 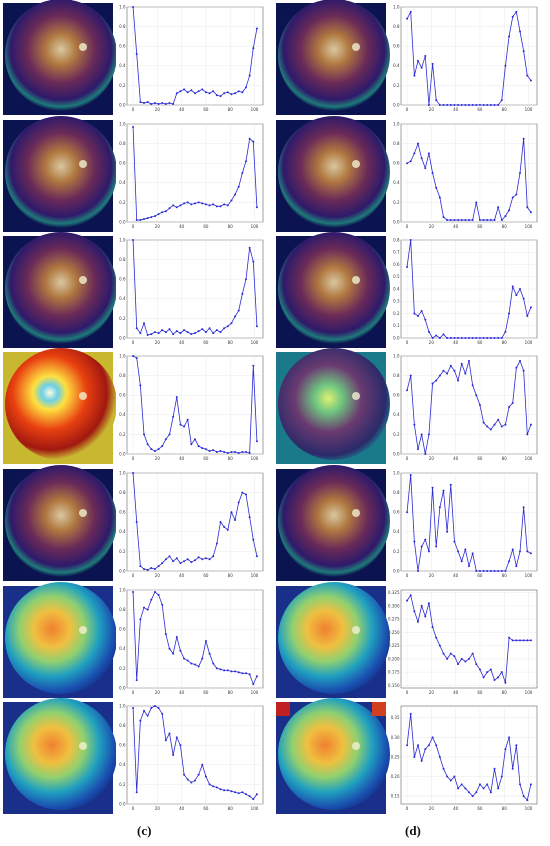 What do you see at coordinates (394, 645) in the screenshot?
I see `y-tick-label: 0.225` at bounding box center [394, 645].